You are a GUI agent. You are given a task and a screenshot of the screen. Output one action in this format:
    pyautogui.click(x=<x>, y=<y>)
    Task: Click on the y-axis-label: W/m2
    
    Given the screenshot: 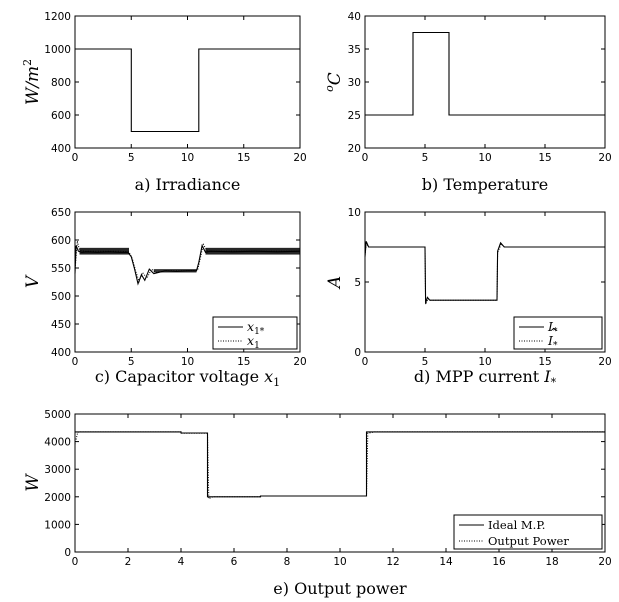 What is the action you would take?
    pyautogui.click(x=32, y=82)
    